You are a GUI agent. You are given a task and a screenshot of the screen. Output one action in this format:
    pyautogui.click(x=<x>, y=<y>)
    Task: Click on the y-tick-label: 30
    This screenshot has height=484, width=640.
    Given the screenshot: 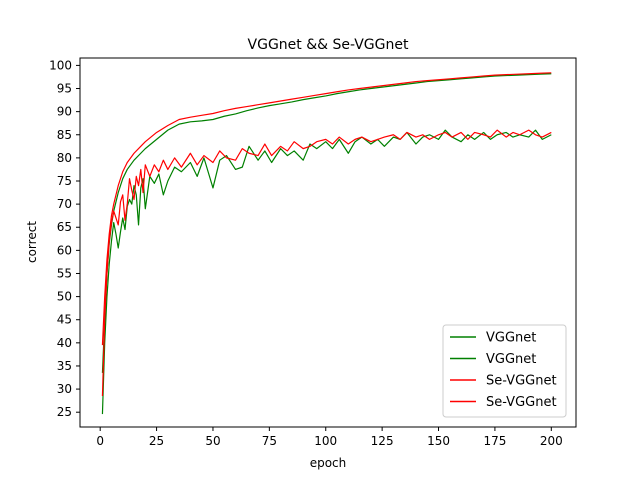 What is the action you would take?
    pyautogui.click(x=64, y=389)
    